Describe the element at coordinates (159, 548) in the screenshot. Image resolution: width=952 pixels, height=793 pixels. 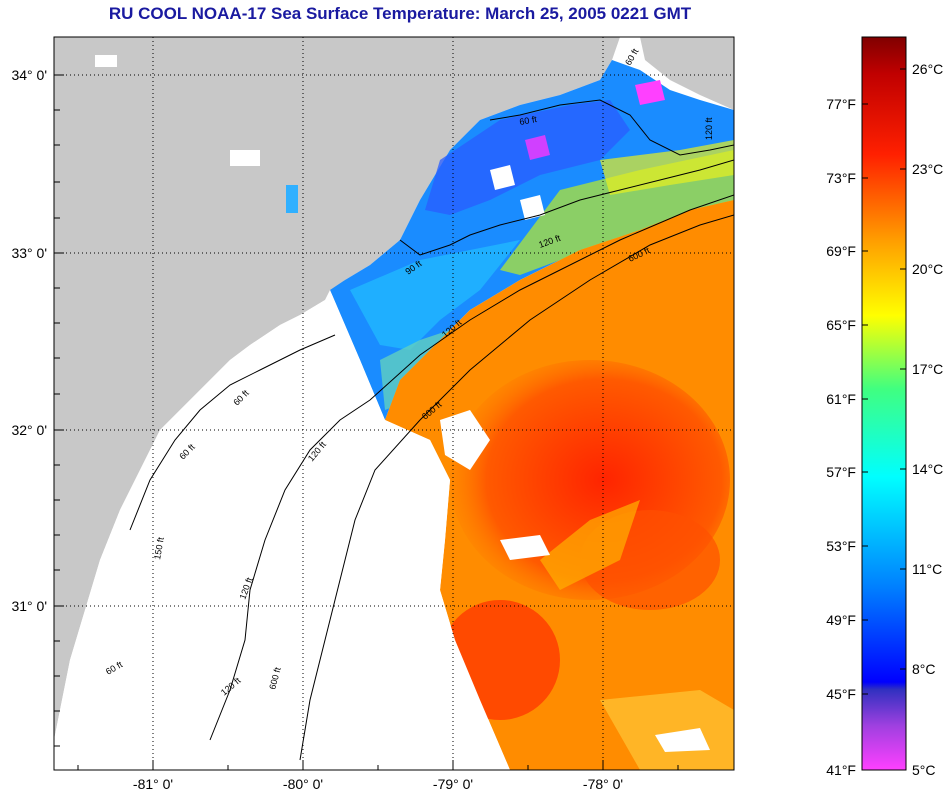
I see `contour-label: 150 ft` at that location.